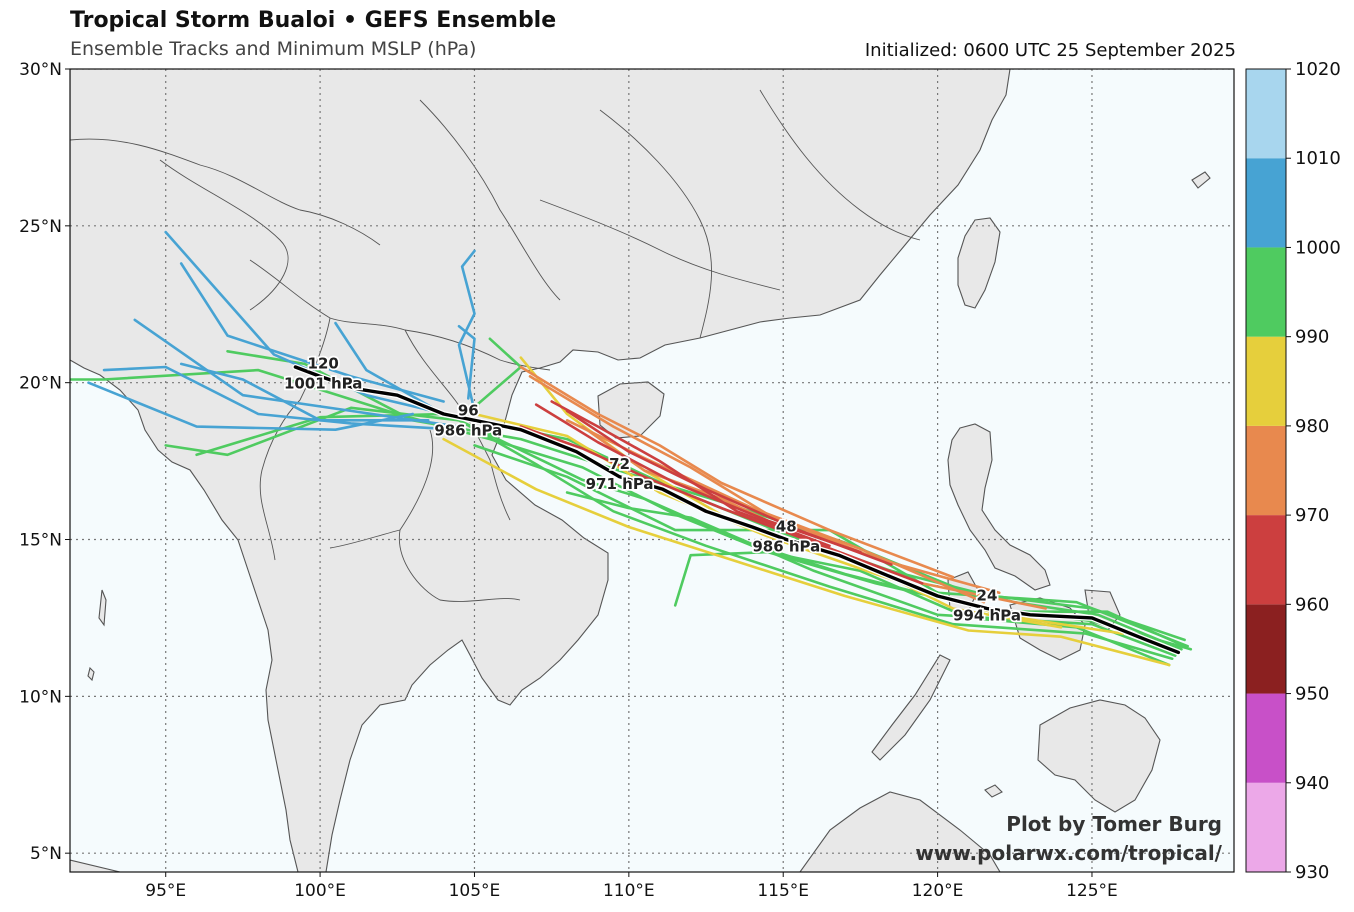  What do you see at coordinates (1318, 247) in the screenshot?
I see `colorbar-tick-label: 1000` at bounding box center [1318, 247].